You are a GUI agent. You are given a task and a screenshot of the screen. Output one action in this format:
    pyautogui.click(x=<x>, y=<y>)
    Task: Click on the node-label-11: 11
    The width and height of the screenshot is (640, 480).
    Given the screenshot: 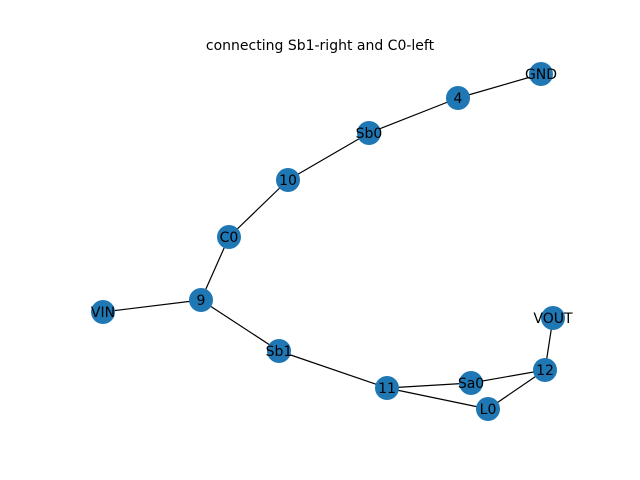 What is the action you would take?
    pyautogui.click(x=387, y=389)
    